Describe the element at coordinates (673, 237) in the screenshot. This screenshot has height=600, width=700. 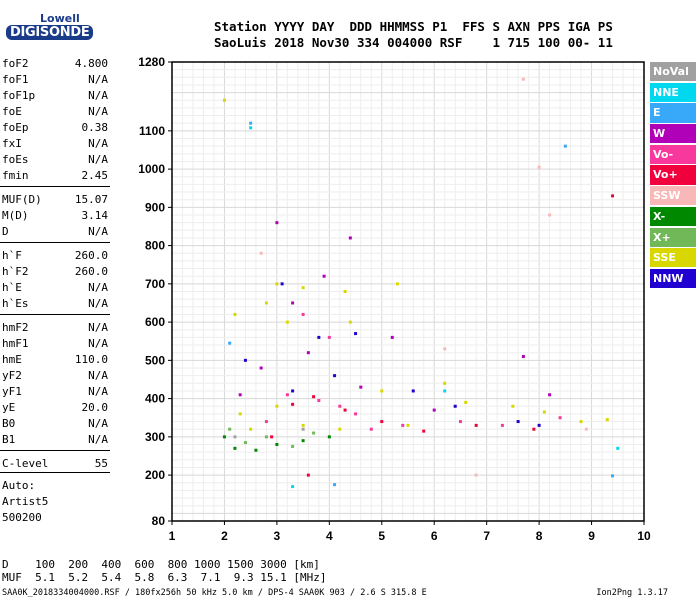
I see `legend-item: X+` at that location.